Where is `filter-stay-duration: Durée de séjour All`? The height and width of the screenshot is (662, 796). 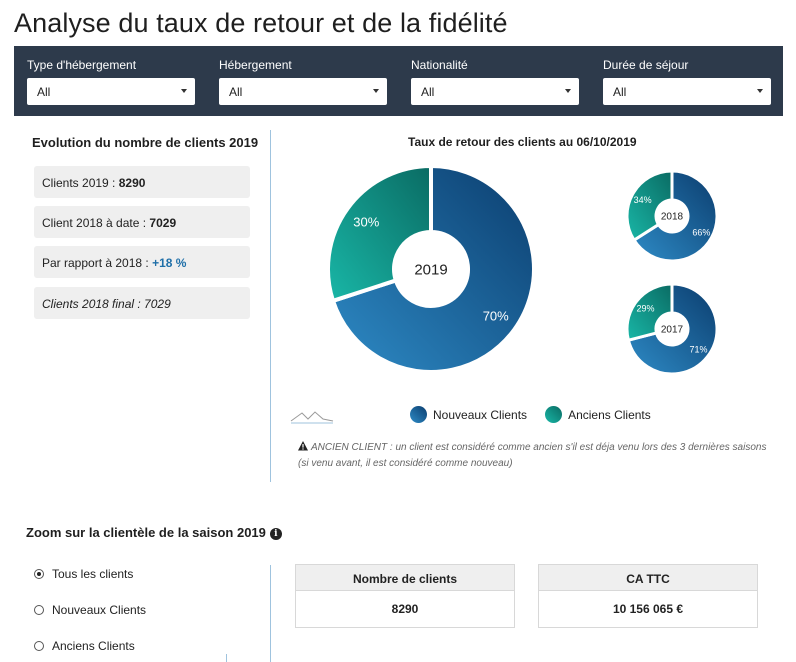
filter-stay-duration: Durée de séjour All is located at coordinates (687, 81).